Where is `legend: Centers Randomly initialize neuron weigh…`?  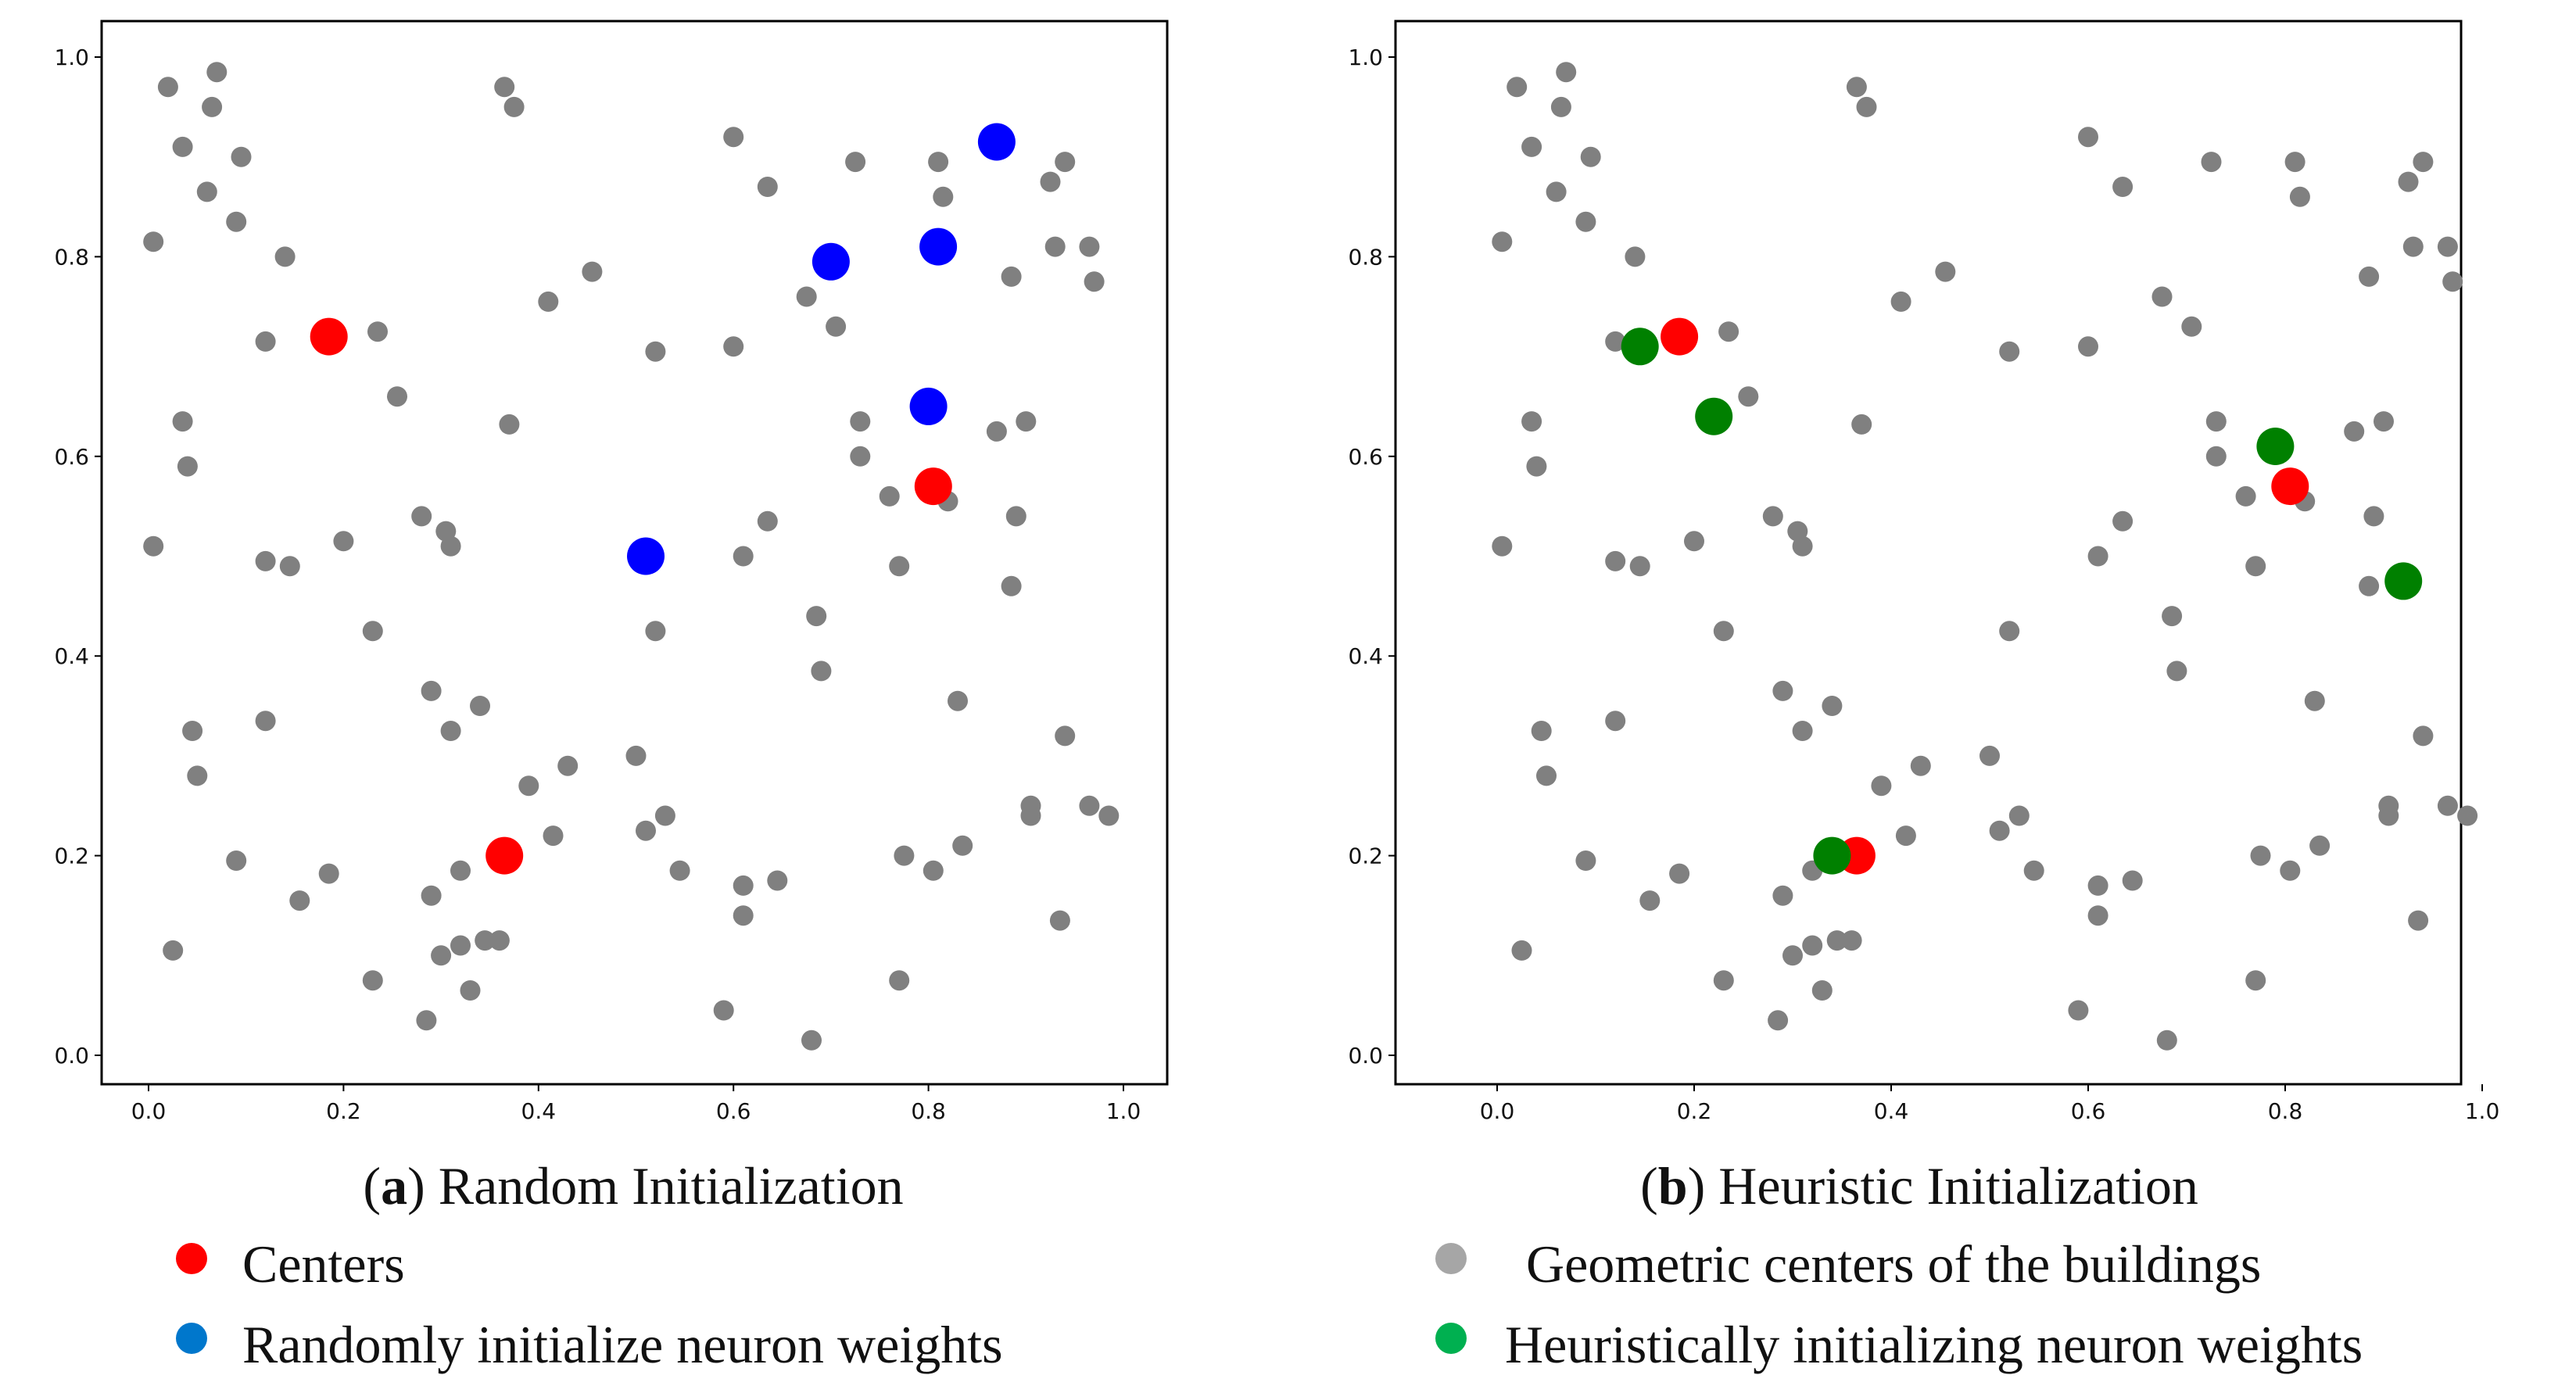 legend: Centers Randomly initialize neuron weigh… is located at coordinates (1269, 1304).